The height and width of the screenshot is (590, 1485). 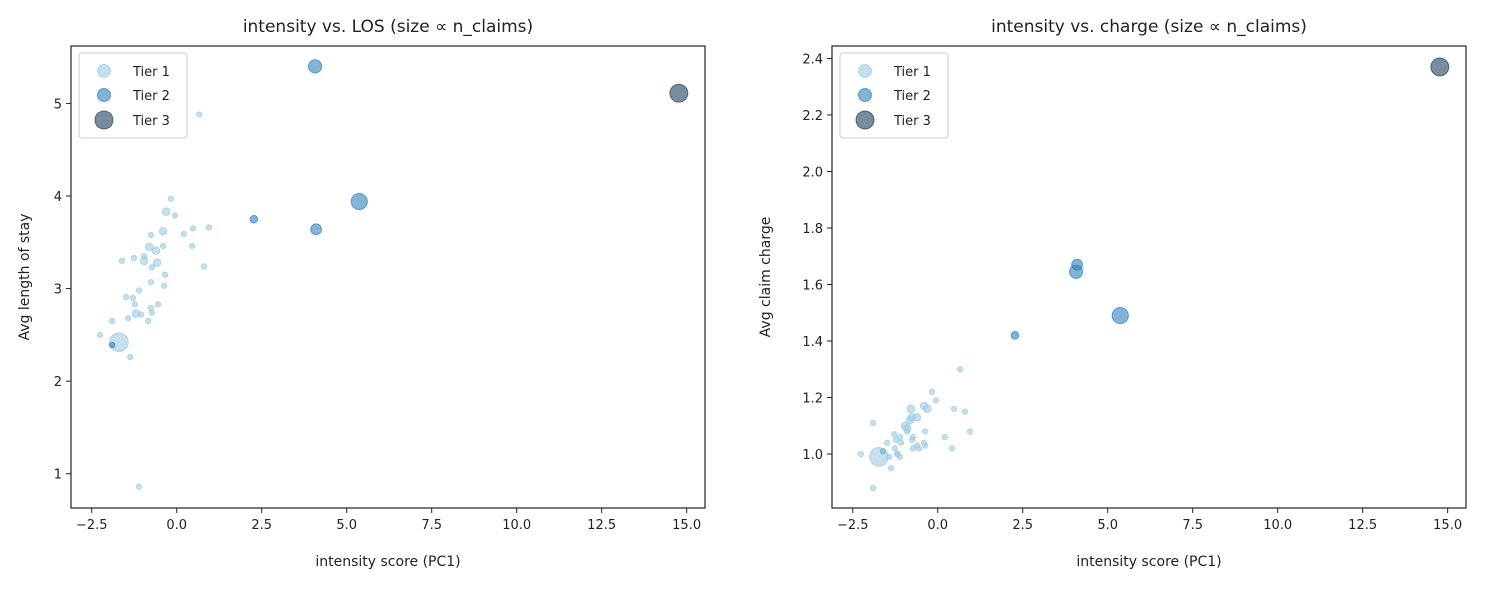 I want to click on y-tick-label: 4, so click(x=58, y=197).